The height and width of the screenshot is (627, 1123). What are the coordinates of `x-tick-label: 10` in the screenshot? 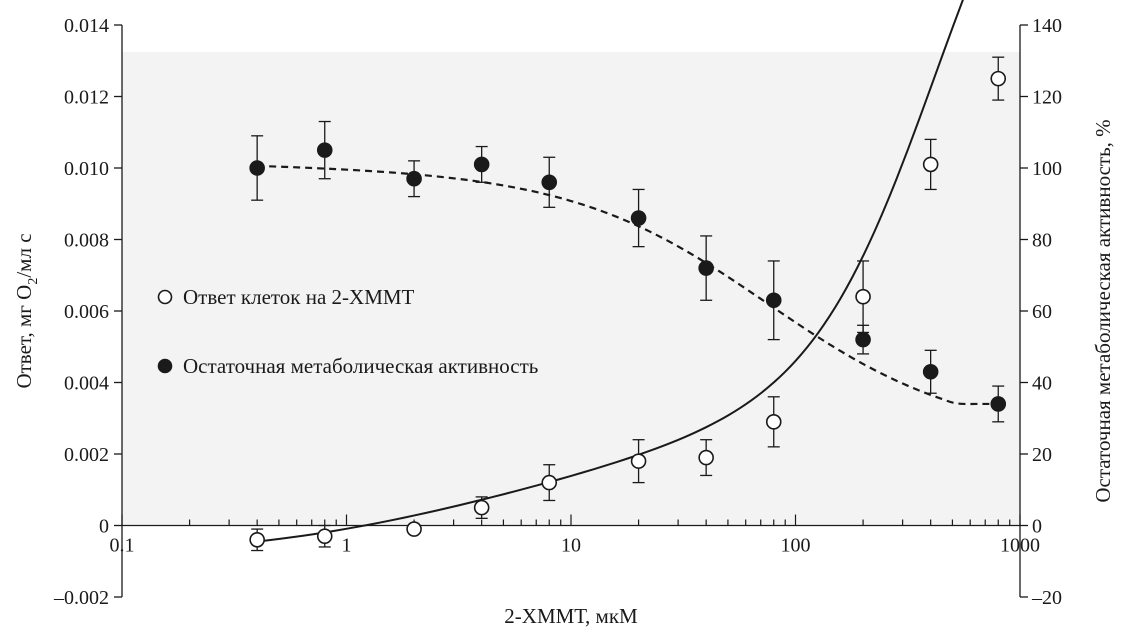 It's located at (571, 546).